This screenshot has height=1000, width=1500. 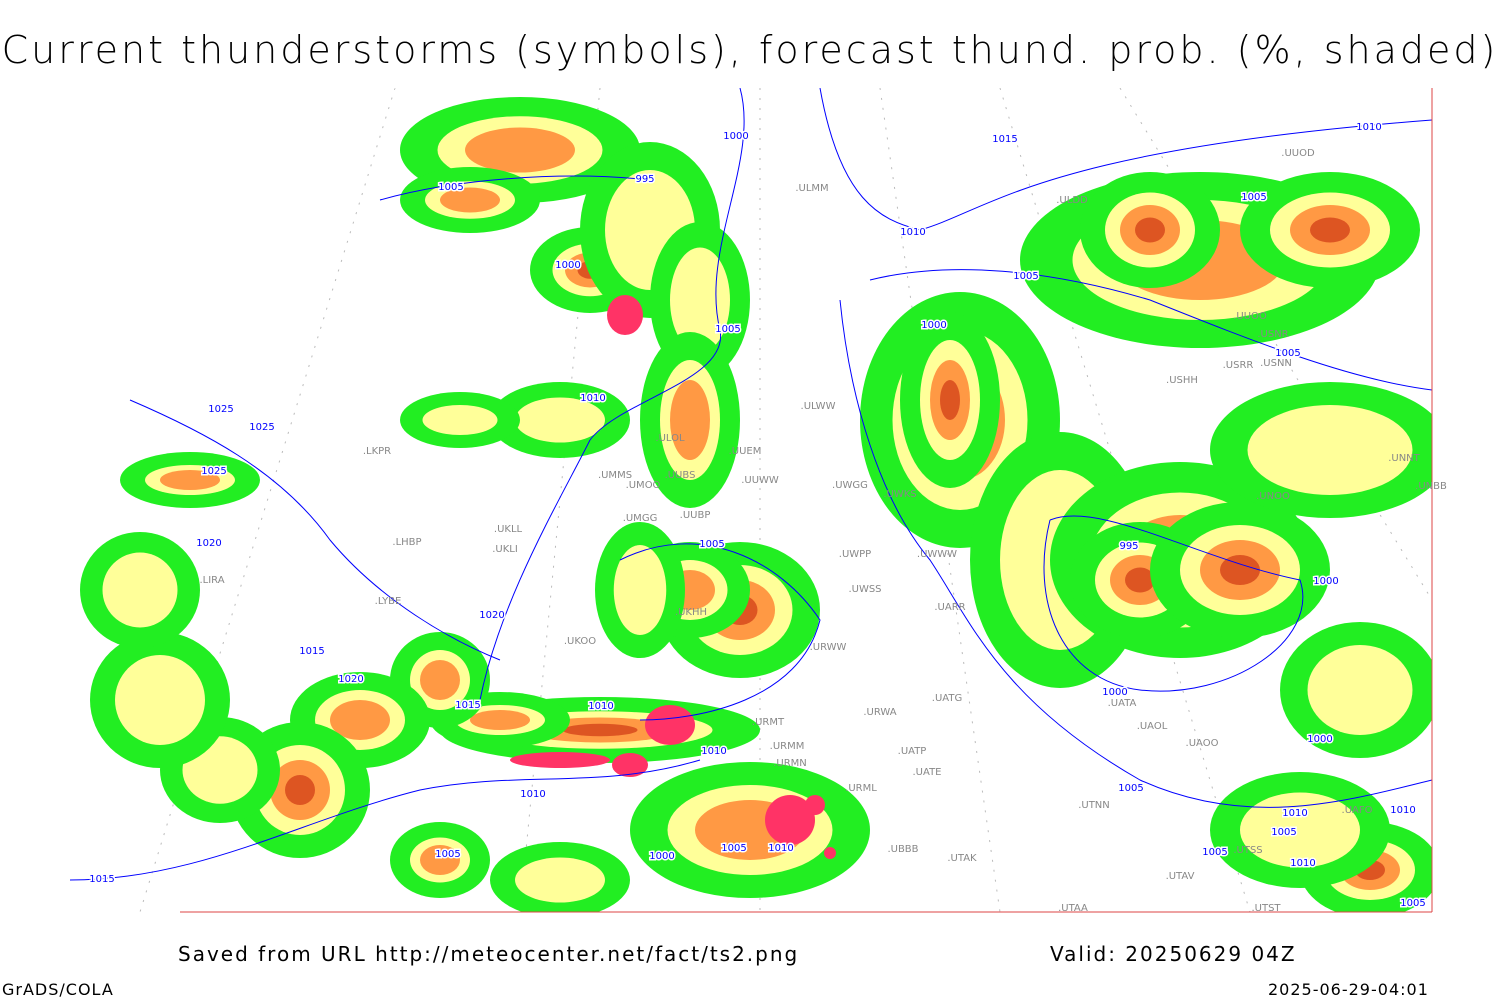 What do you see at coordinates (211, 580) in the screenshot?
I see `station-label: .LIRA` at bounding box center [211, 580].